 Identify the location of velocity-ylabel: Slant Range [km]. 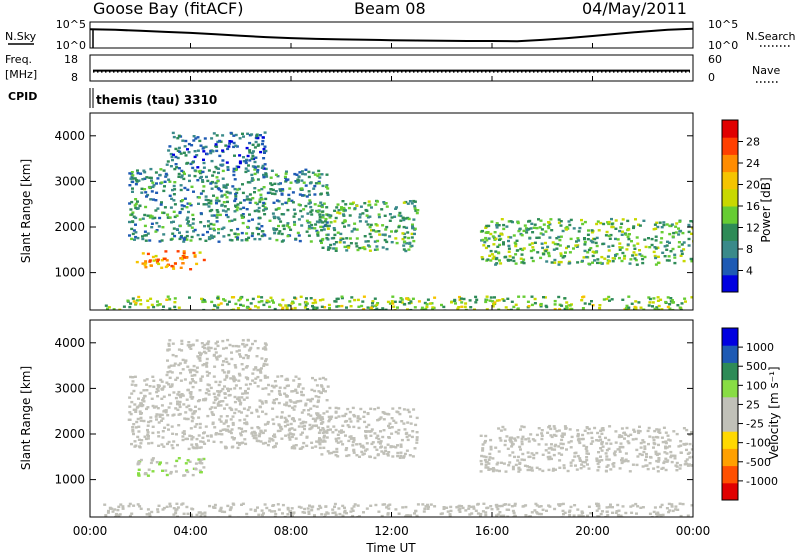
(26, 418).